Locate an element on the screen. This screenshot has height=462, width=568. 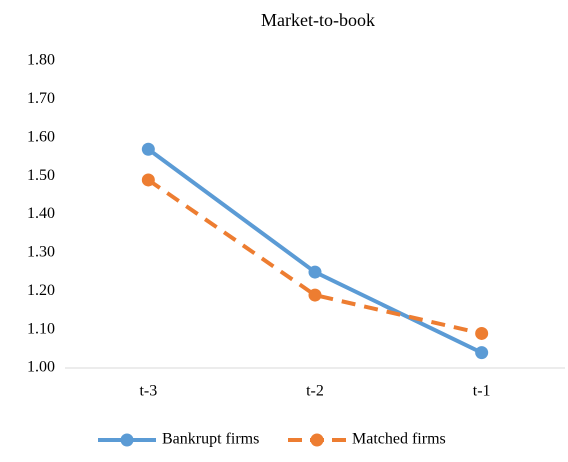
y-tick-label: 1.50 is located at coordinates (41, 175).